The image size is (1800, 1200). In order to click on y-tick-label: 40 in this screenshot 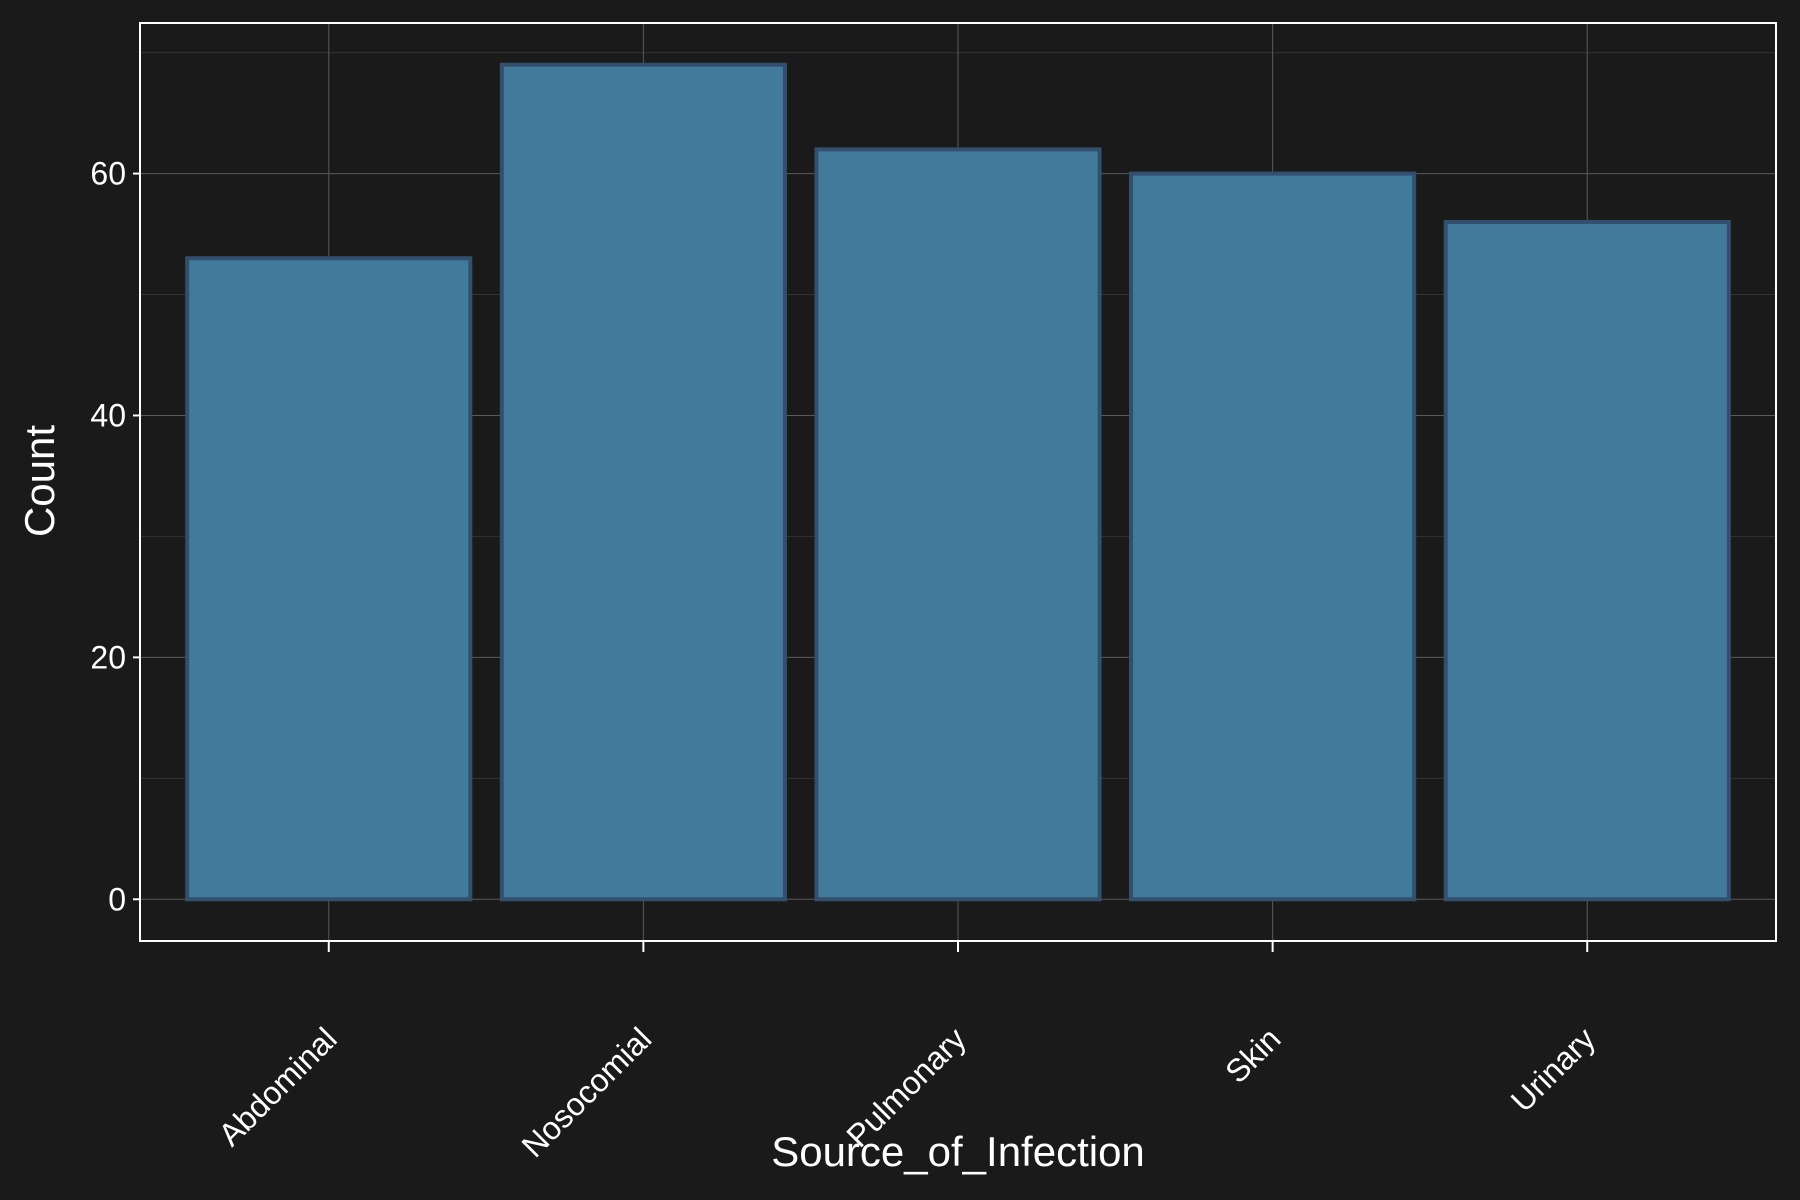, I will do `click(108, 415)`.